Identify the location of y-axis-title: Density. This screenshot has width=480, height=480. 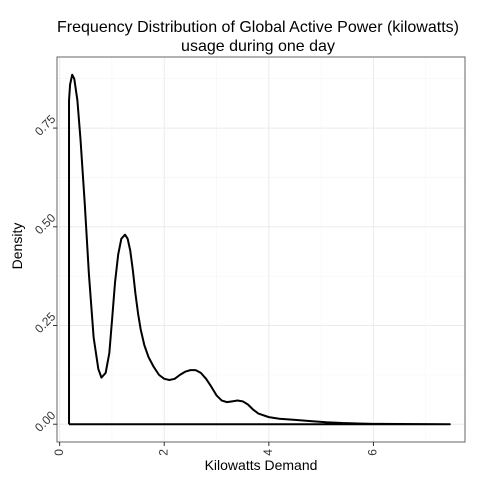
(17, 246).